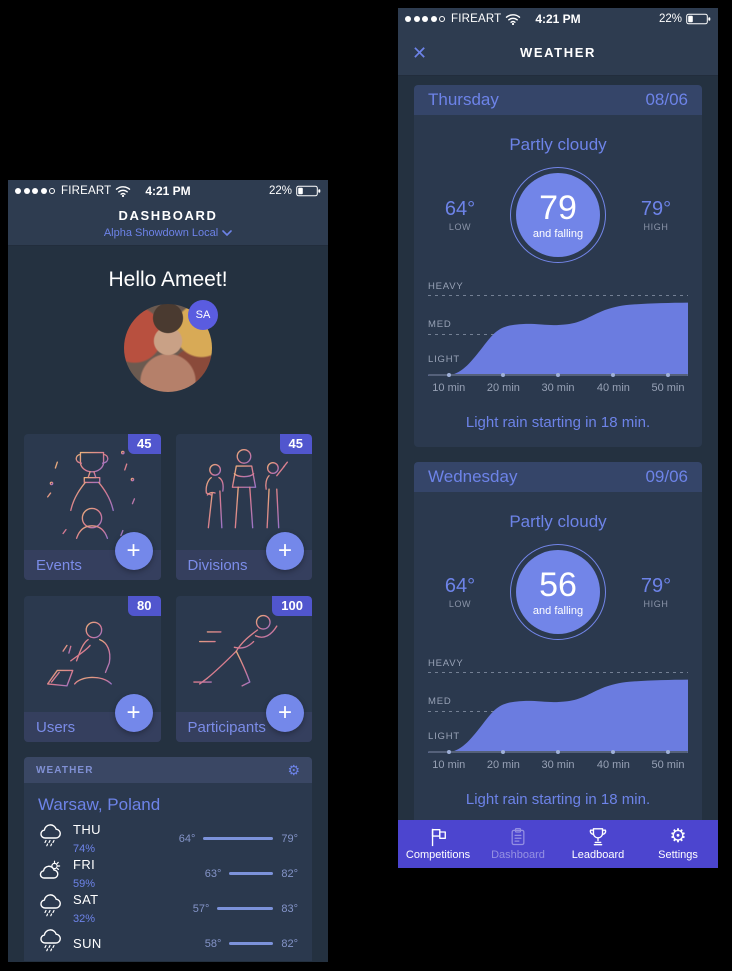 The image size is (732, 971). What do you see at coordinates (168, 908) in the screenshot?
I see `weather-row-sat: SAT 32% 57° 83°` at bounding box center [168, 908].